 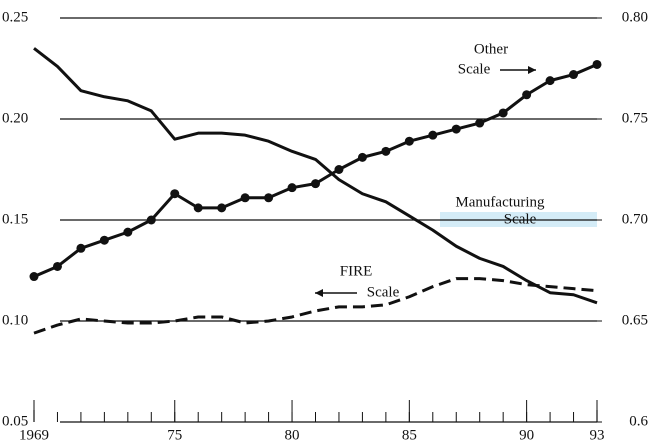 I want to click on x-tick-label: 80, so click(x=292, y=435).